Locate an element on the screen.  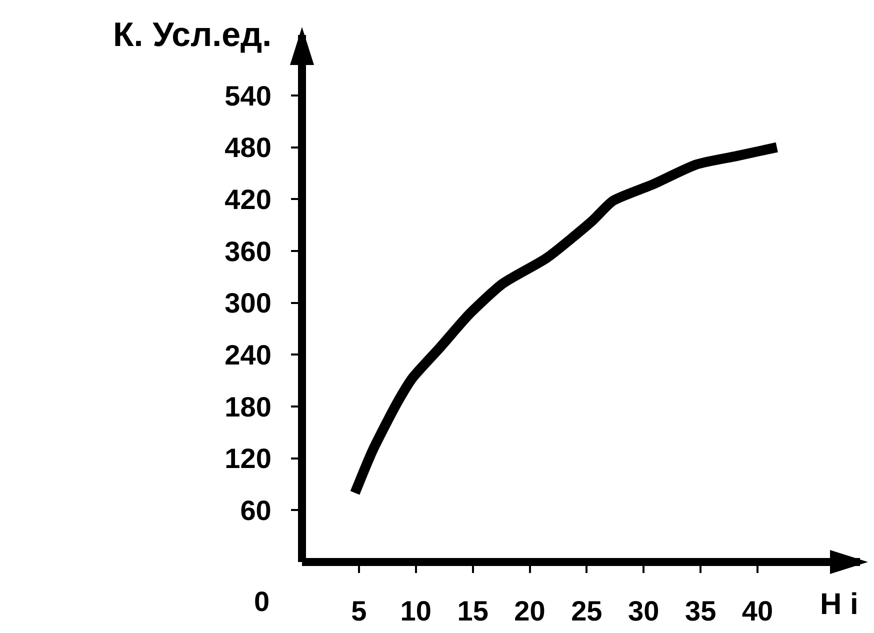
x-tick-label: 5 is located at coordinates (359, 611).